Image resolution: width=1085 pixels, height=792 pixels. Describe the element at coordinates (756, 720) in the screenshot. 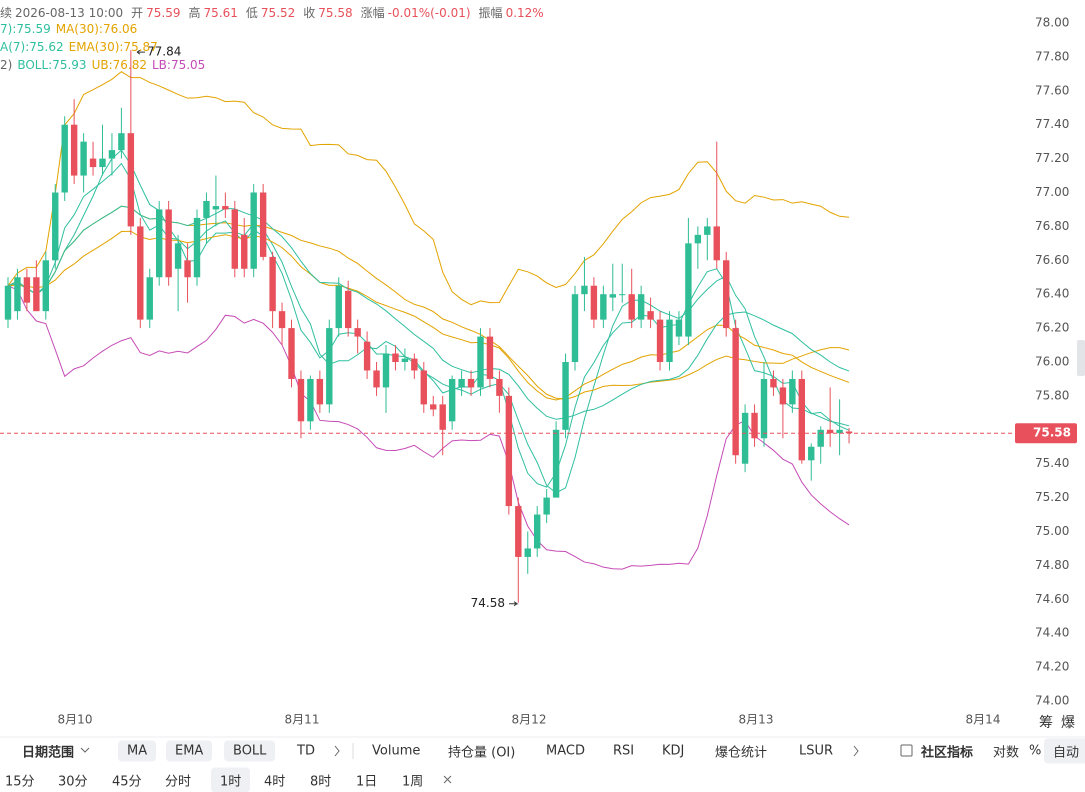

I see `x-tick-label: 8月13` at that location.